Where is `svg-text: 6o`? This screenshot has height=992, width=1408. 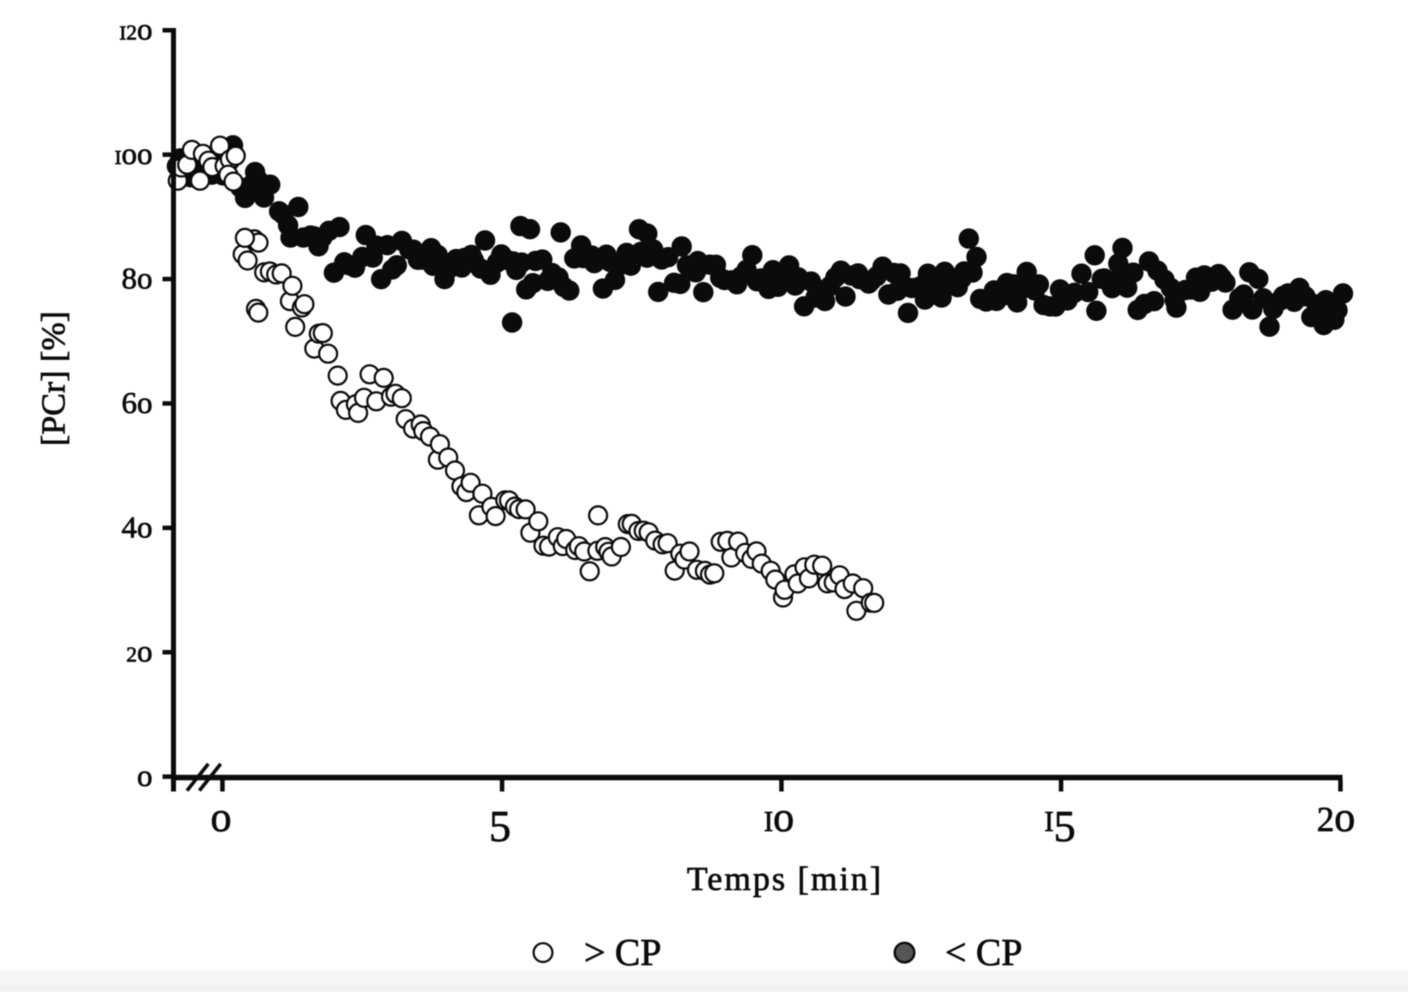 svg-text: 6o is located at coordinates (137, 402).